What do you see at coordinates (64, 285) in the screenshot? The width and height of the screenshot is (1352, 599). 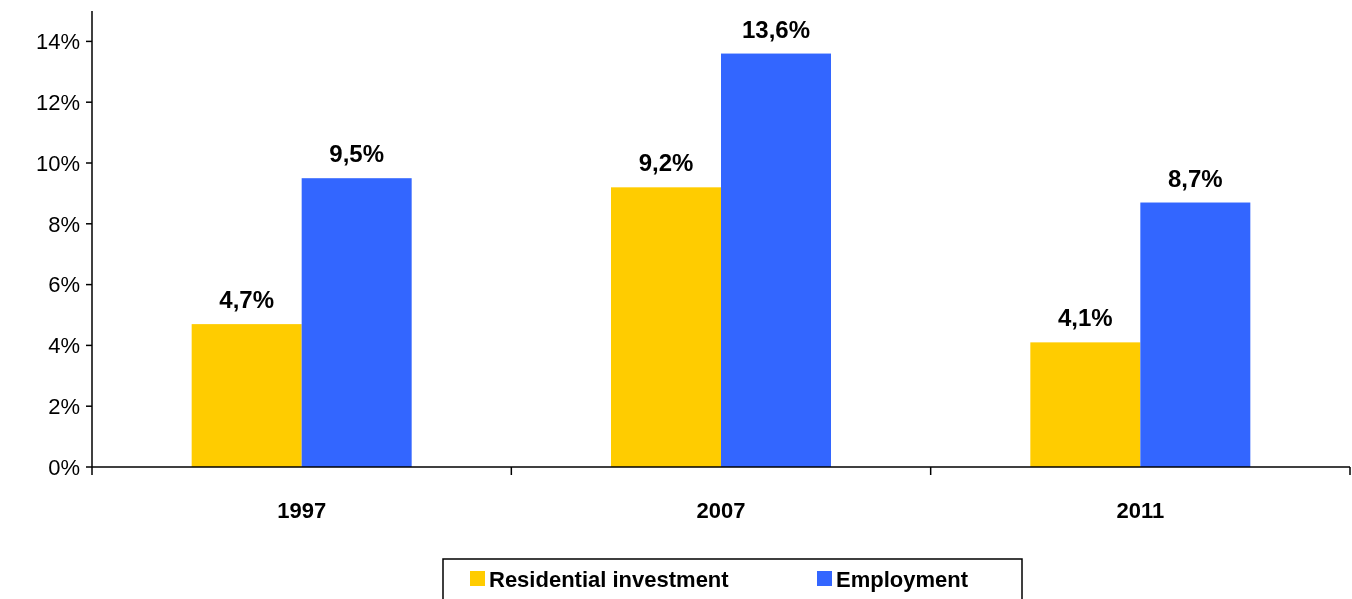 I see `y-tick-label: 6%` at bounding box center [64, 285].